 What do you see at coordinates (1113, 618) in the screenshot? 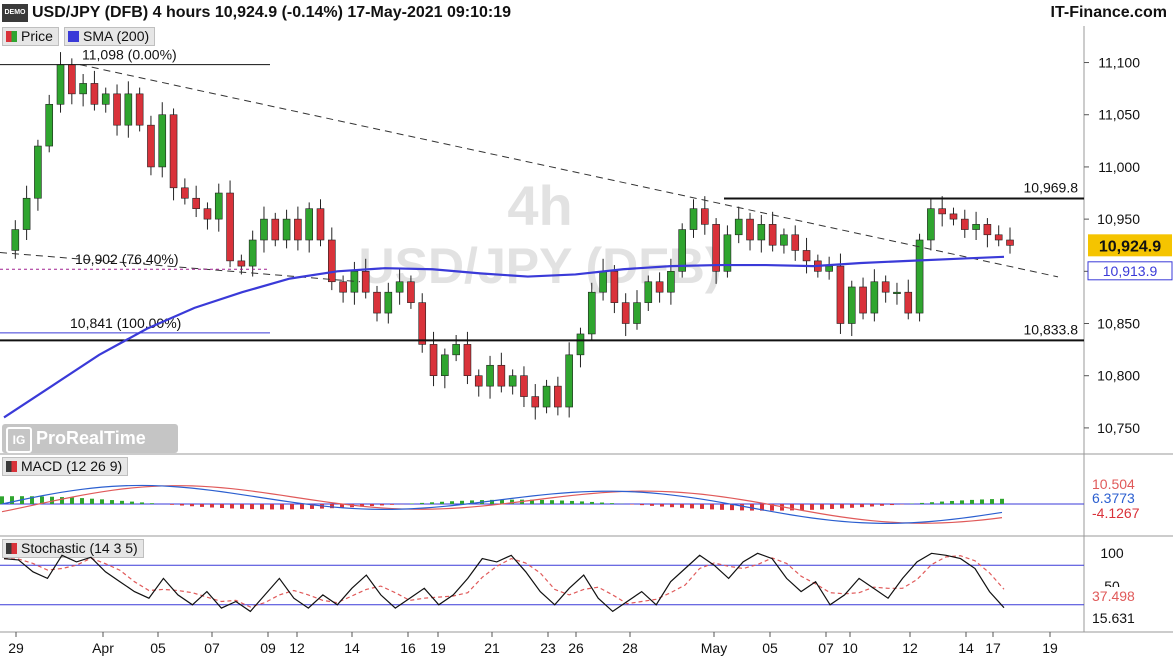
I see `stoch-value-label: 15.631` at bounding box center [1113, 618].